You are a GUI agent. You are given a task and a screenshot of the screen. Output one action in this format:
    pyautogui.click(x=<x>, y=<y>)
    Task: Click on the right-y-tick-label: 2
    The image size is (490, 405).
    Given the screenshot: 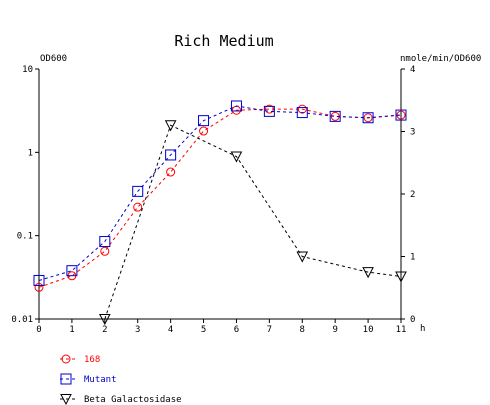 What is the action you would take?
    pyautogui.click(x=412, y=195)
    